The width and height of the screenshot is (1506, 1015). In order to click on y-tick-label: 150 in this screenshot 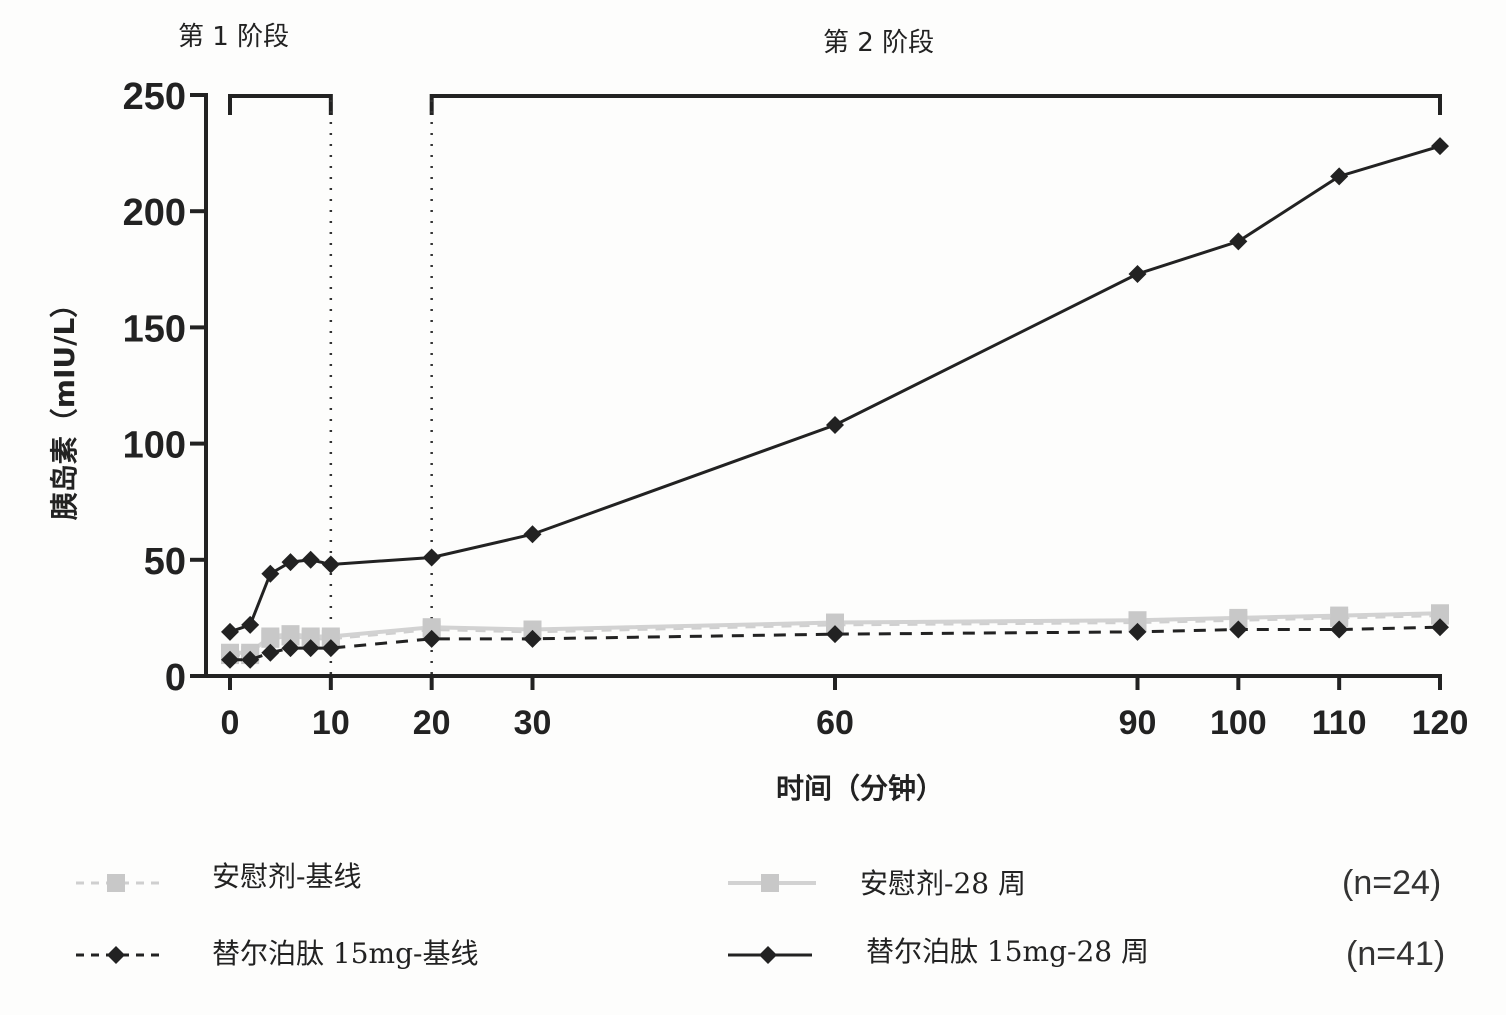, I will do `click(154, 329)`.